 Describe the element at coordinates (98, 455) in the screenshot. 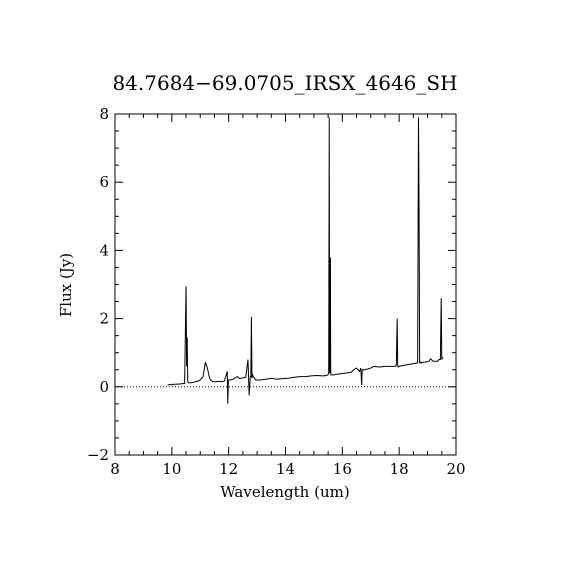

I see `y-tick-label: −2` at that location.